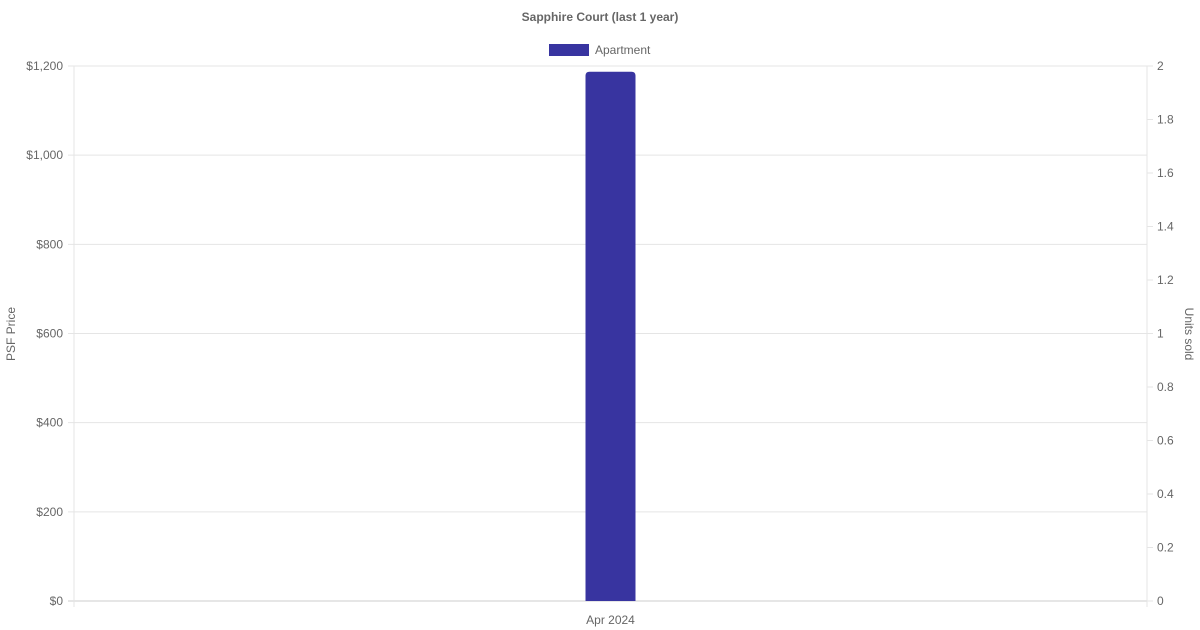 The image size is (1200, 630). I want to click on y-tick-label: $1,000, so click(44, 155).